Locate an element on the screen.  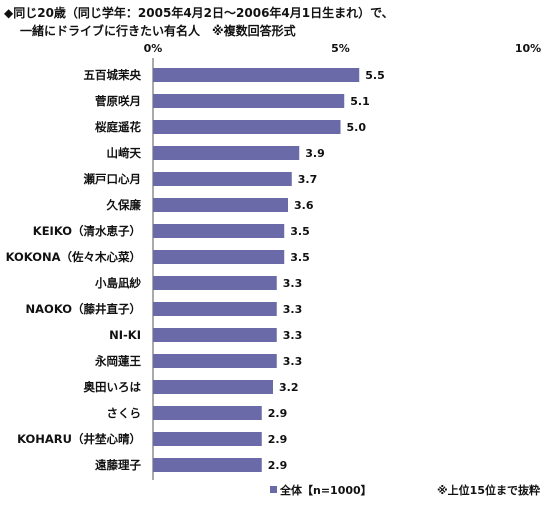
legend: 全体【n=1000】 is located at coordinates (321, 490).